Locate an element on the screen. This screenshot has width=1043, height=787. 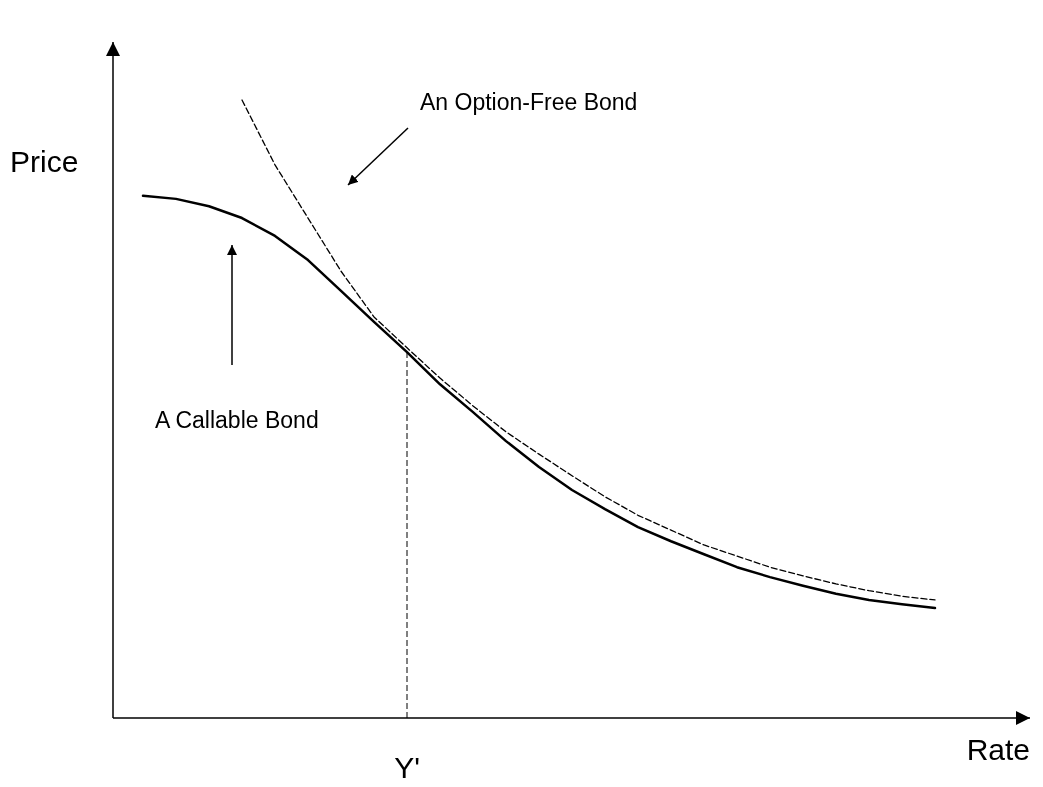
text: Y' is located at coordinates (407, 767).